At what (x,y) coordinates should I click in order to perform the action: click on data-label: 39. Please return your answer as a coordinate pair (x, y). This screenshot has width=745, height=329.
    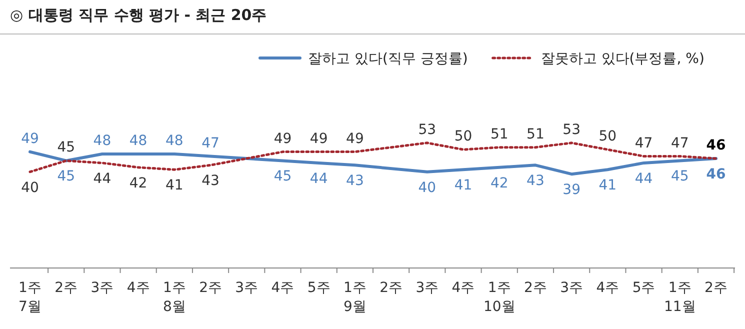
    Looking at the image, I should click on (571, 190).